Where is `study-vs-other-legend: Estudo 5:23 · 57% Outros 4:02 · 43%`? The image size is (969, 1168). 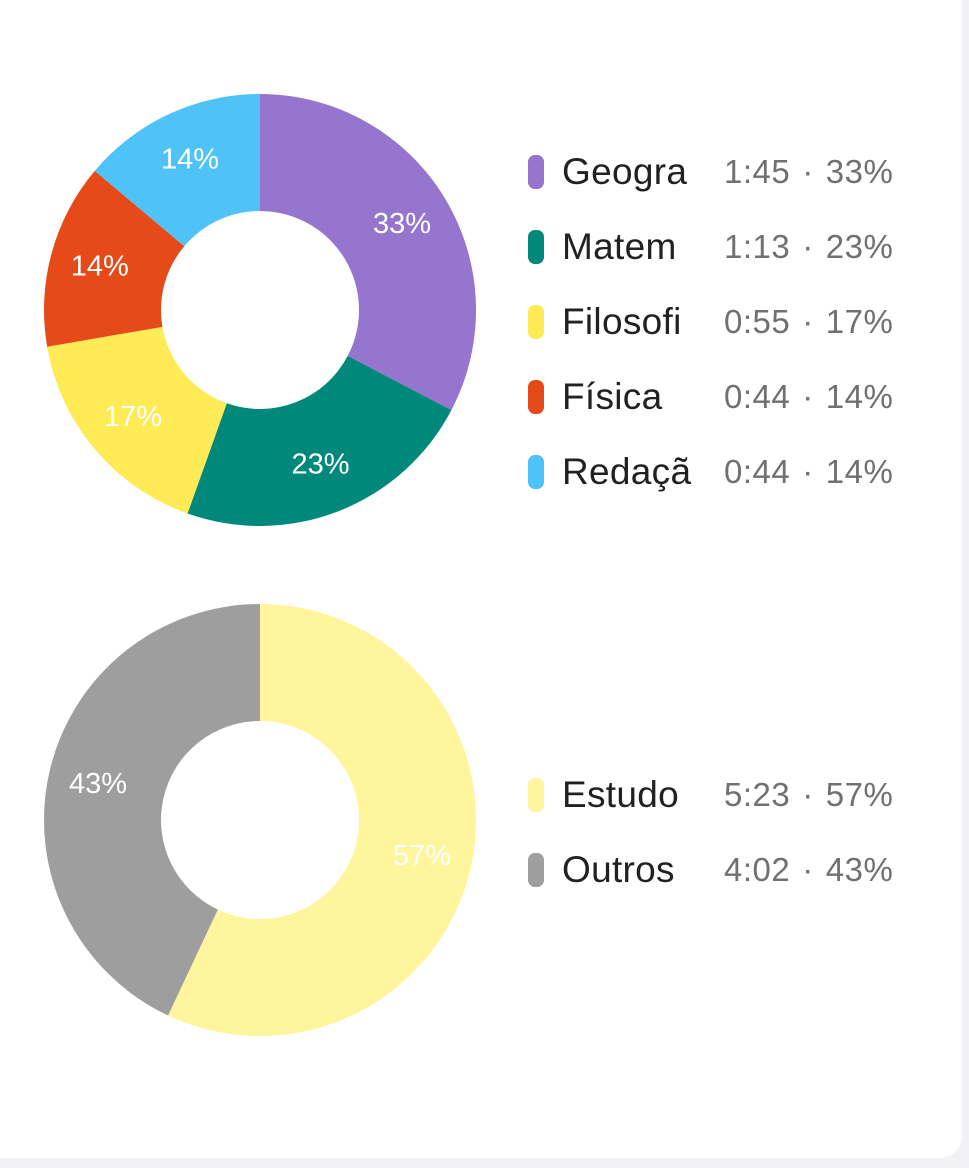
study-vs-other-legend: Estudo 5:23 · 57% Outros 4:02 · 43% is located at coordinates (728, 832).